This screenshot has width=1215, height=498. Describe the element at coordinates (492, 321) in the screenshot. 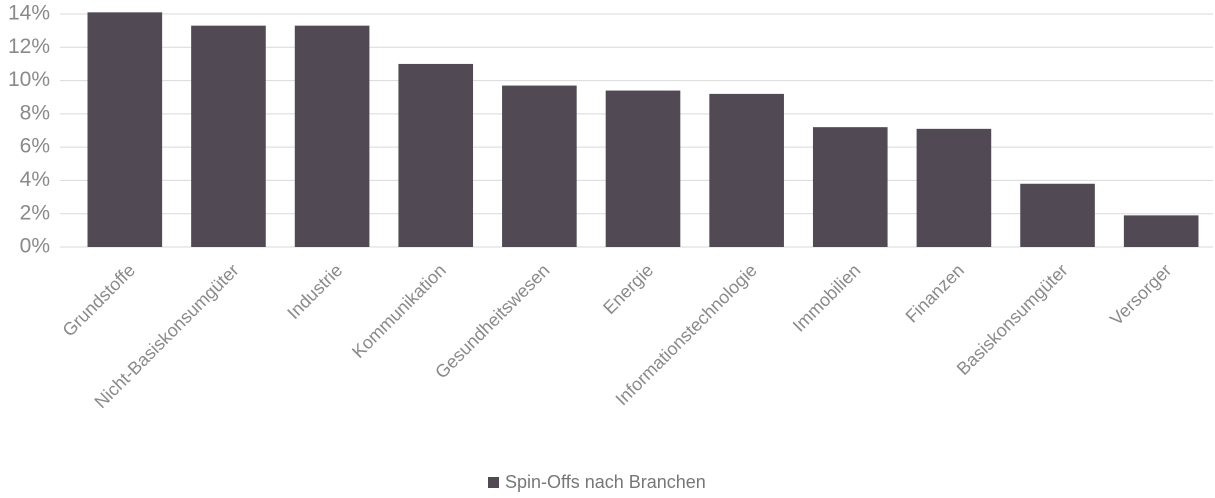

I see `x-tick-label: Gesundheitswesen` at that location.